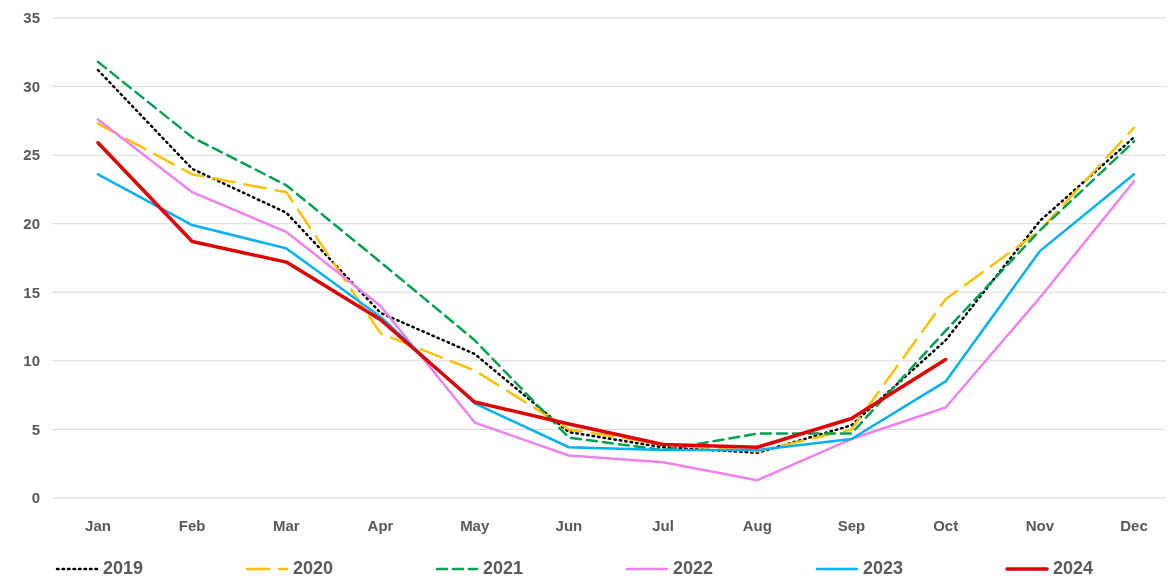  I want to click on x-tick-label: Apr, so click(380, 526).